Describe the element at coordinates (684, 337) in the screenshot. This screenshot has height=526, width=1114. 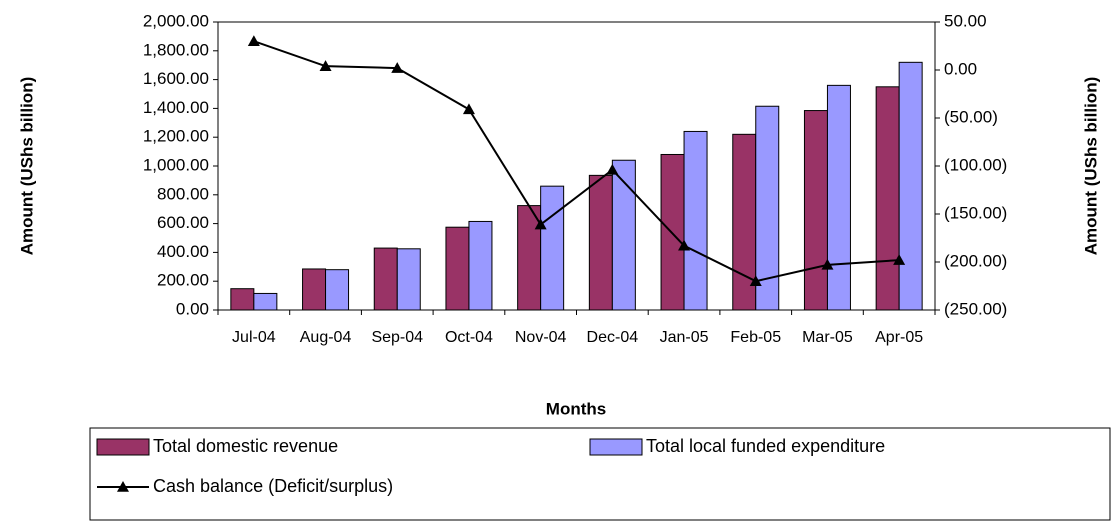
I see `x-tick-label: Jan-05` at that location.